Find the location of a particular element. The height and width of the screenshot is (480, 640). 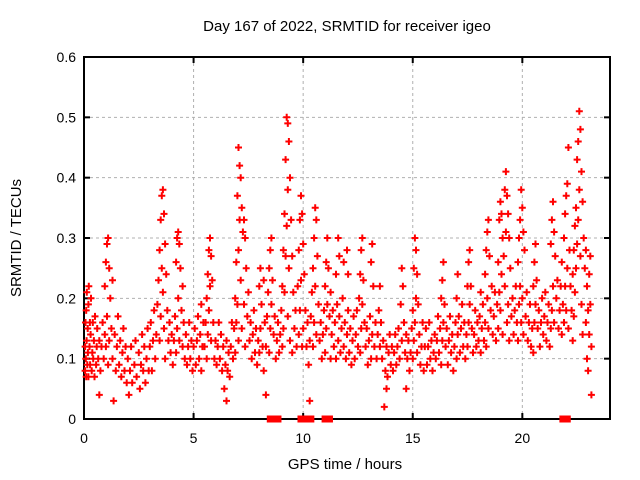

y-tick-label: 0 is located at coordinates (72, 419).